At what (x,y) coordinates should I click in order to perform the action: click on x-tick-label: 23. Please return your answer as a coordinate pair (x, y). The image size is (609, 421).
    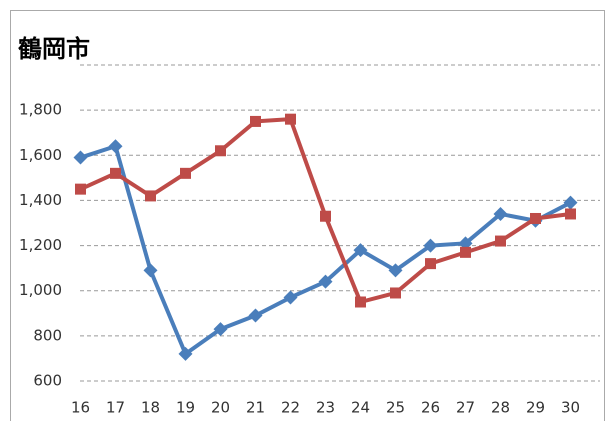
    Looking at the image, I should click on (325, 408).